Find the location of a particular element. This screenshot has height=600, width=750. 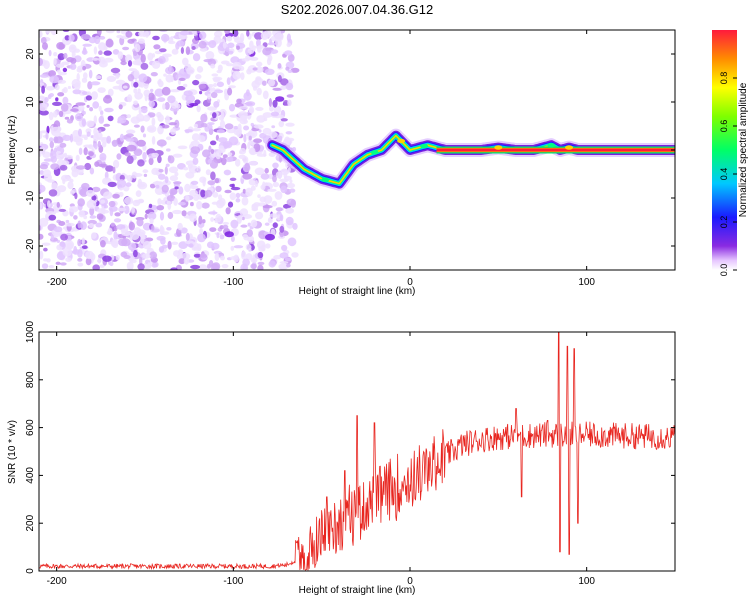

ridge-strong-core is located at coordinates (555, 150).